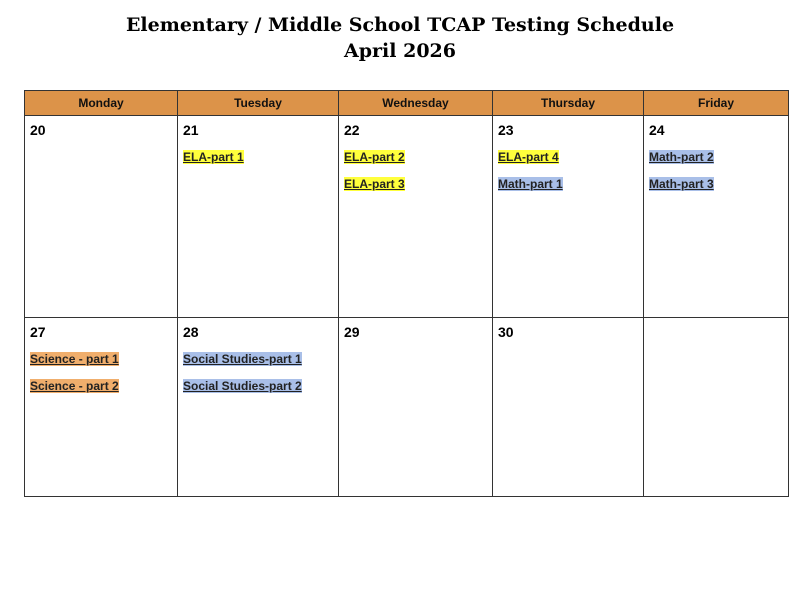 The image size is (800, 599). I want to click on test-event: Math-part 1, so click(530, 184).